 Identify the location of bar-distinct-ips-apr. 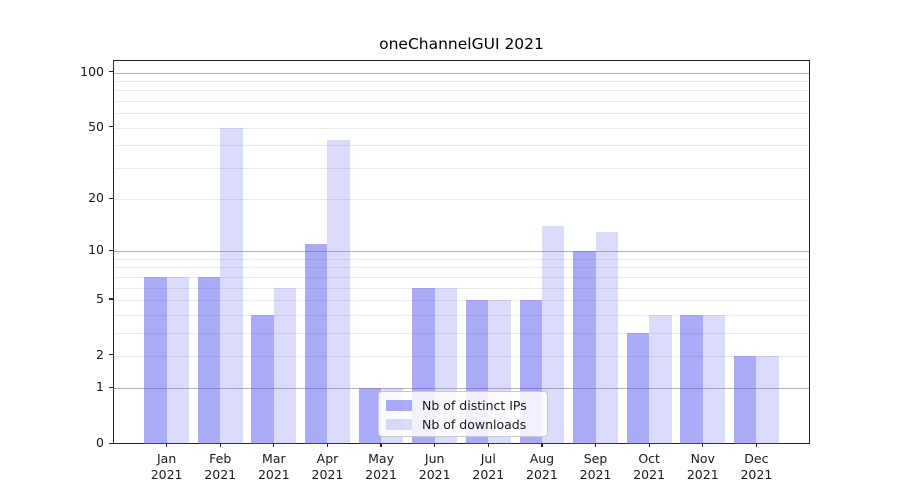
(316, 344).